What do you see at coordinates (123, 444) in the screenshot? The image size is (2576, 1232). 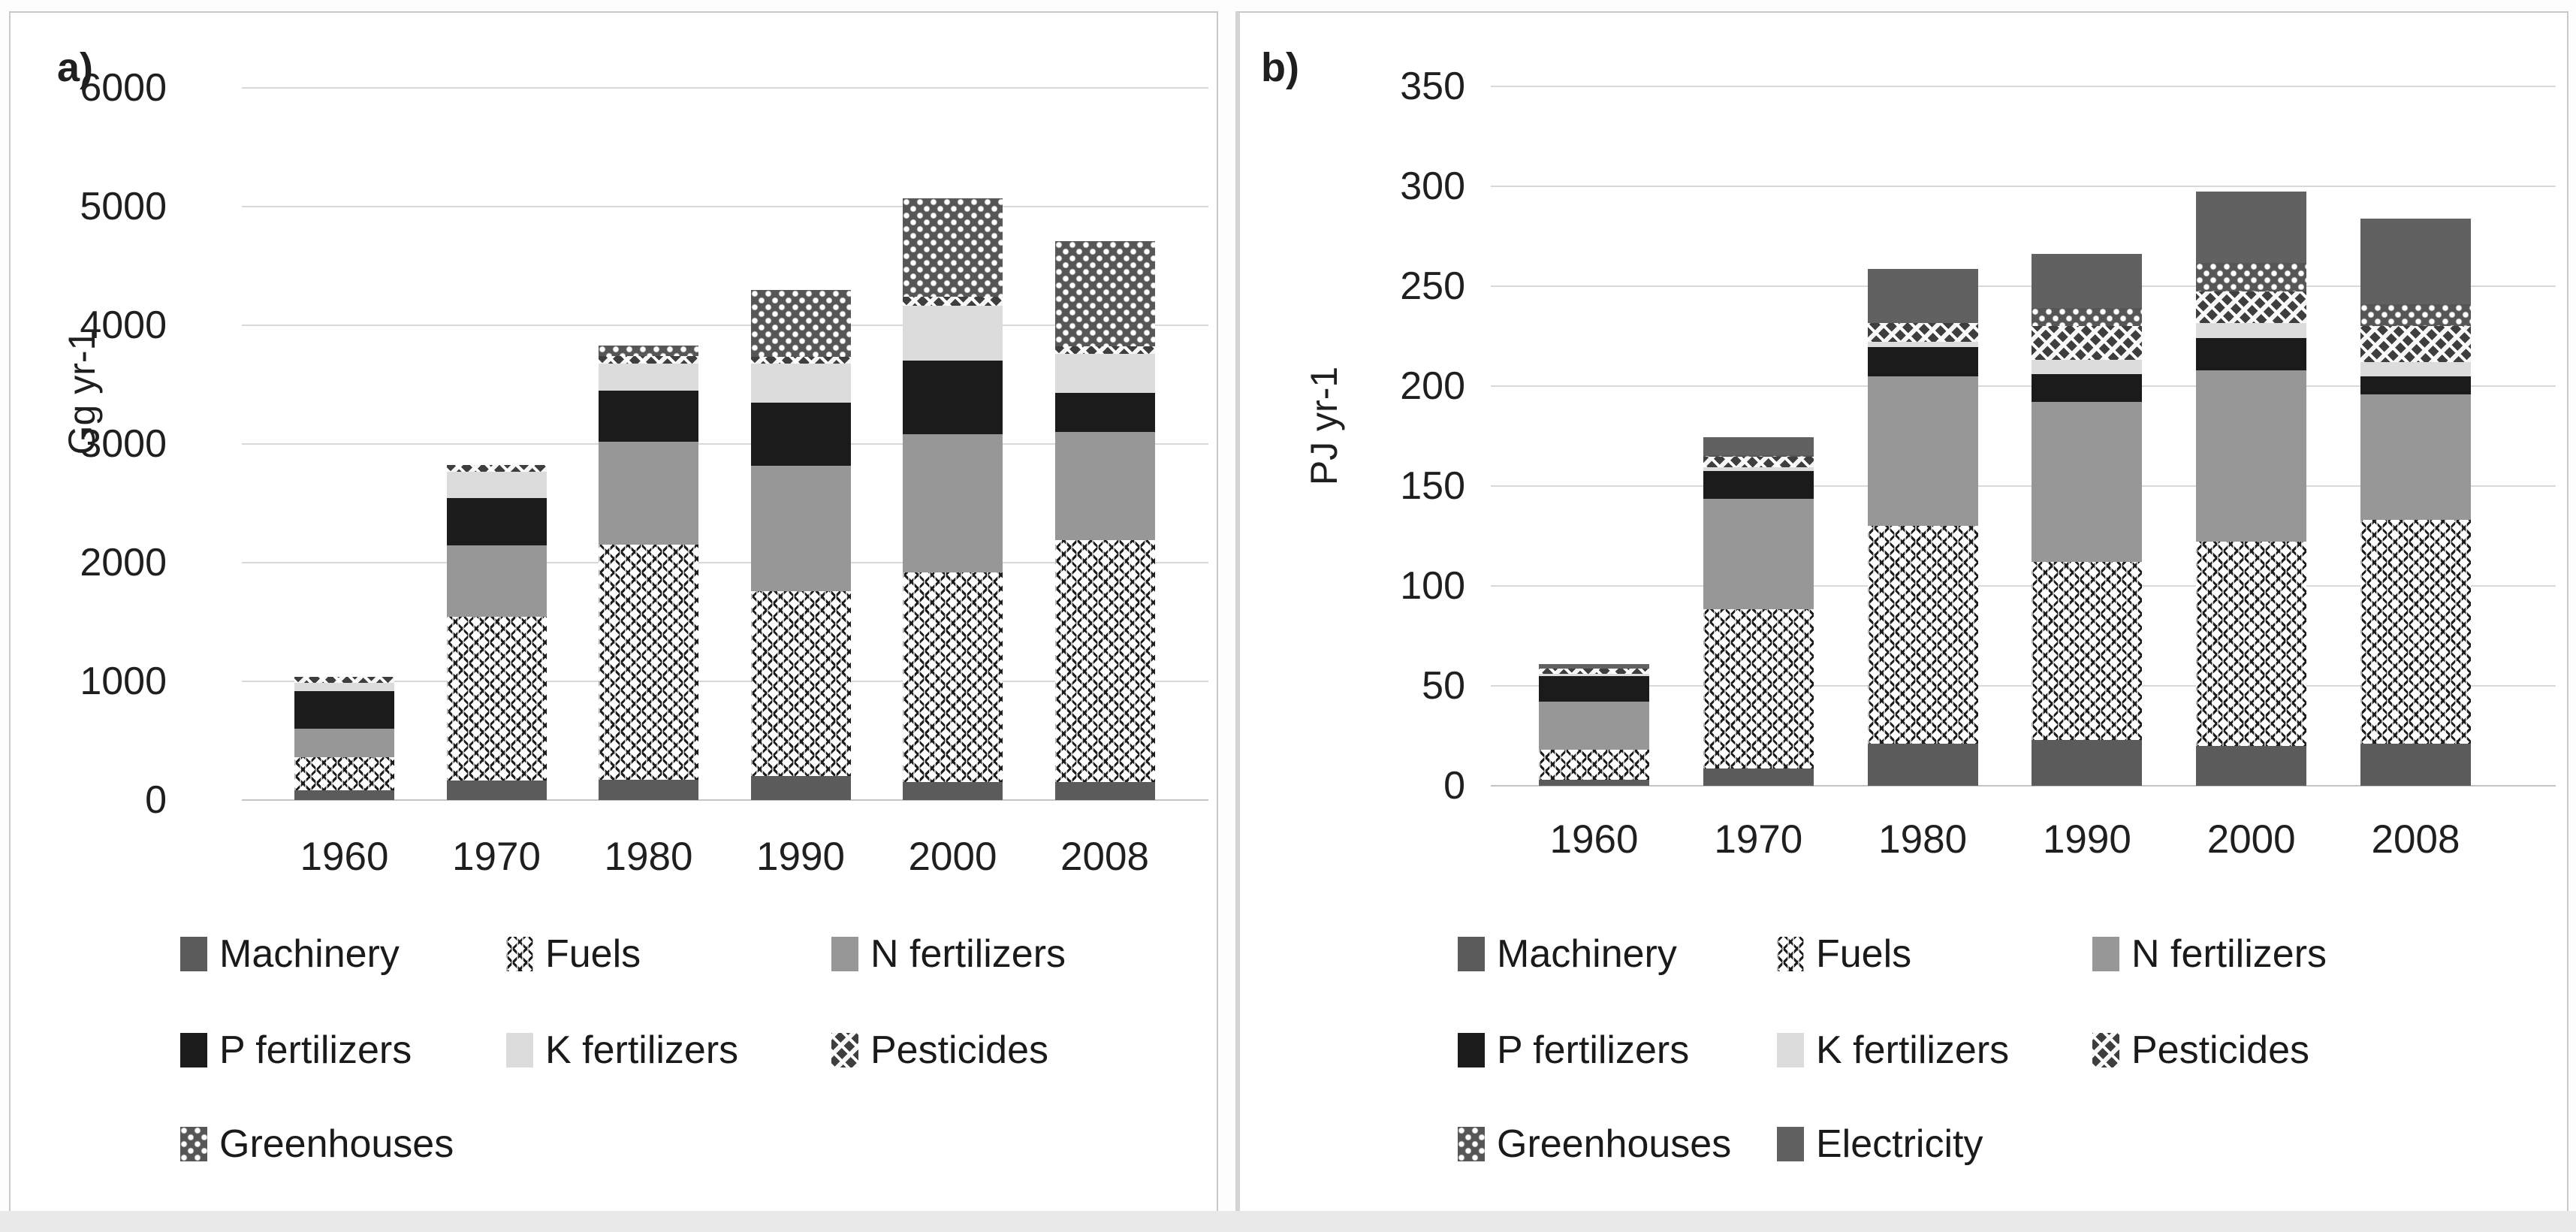 I see `y-tick-label-3000: 3000` at bounding box center [123, 444].